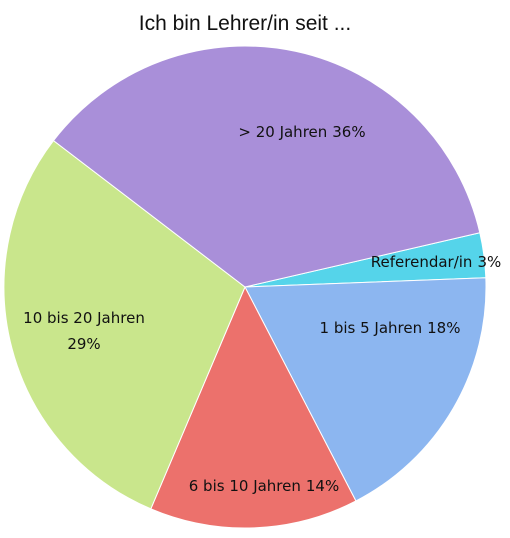  What do you see at coordinates (489, 262) in the screenshot?
I see `slice-value: 3%` at bounding box center [489, 262].